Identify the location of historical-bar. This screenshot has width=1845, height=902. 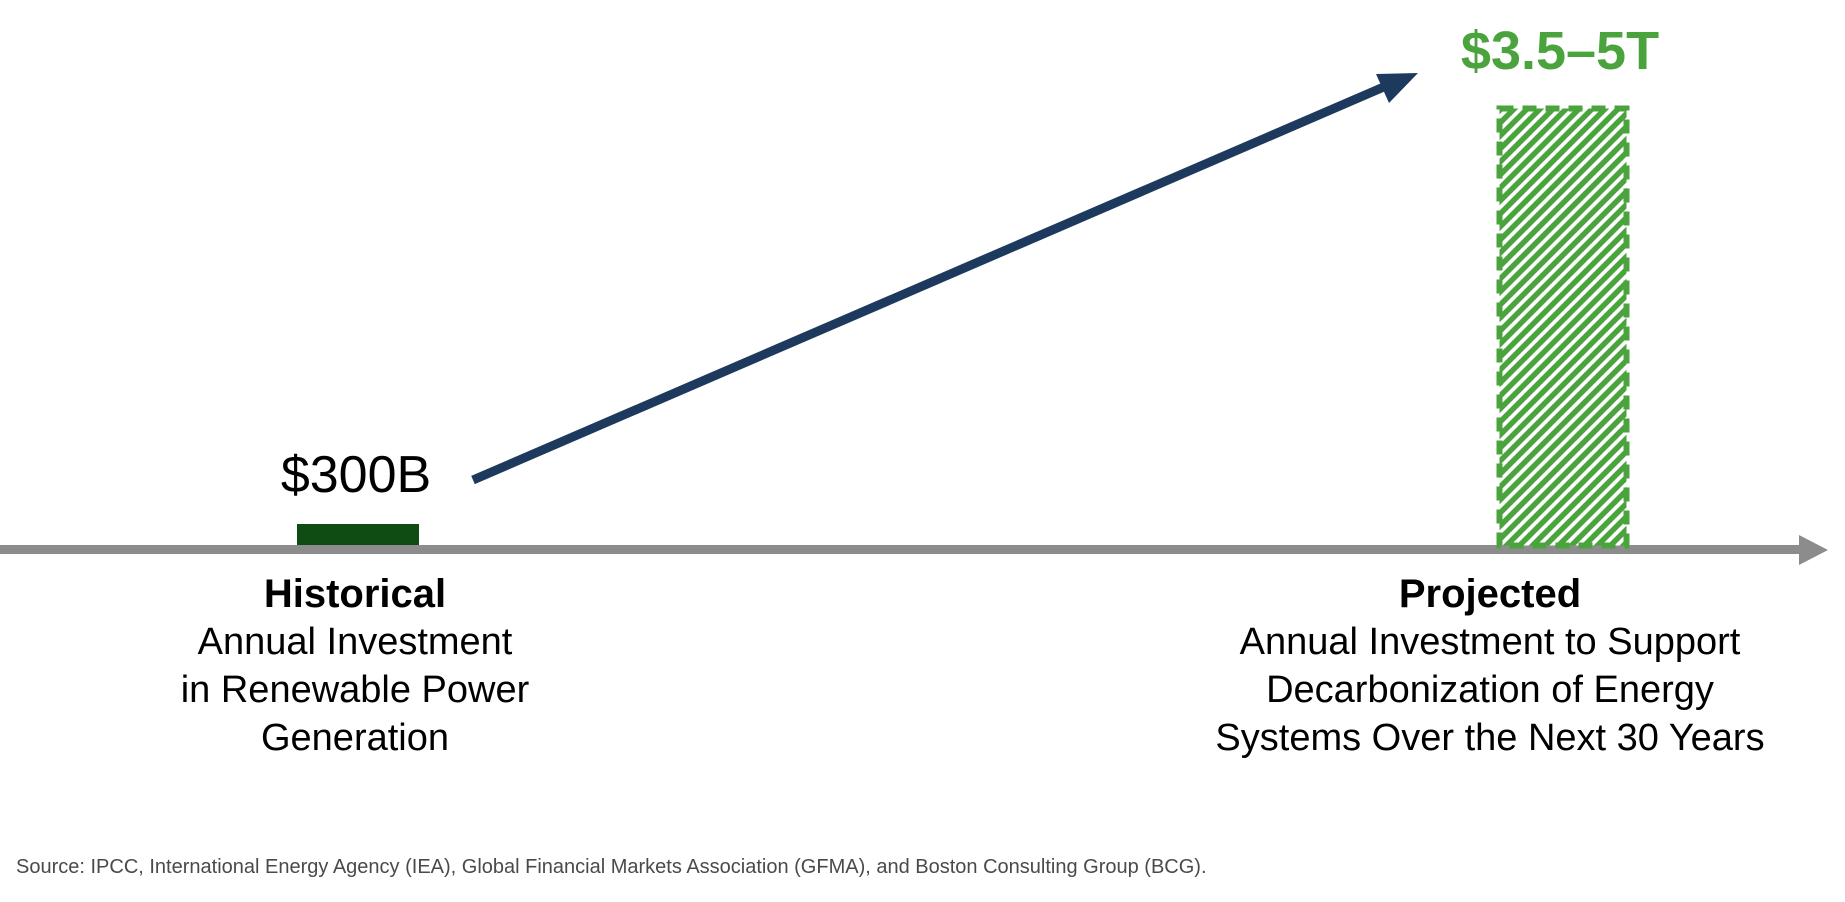
(358, 534).